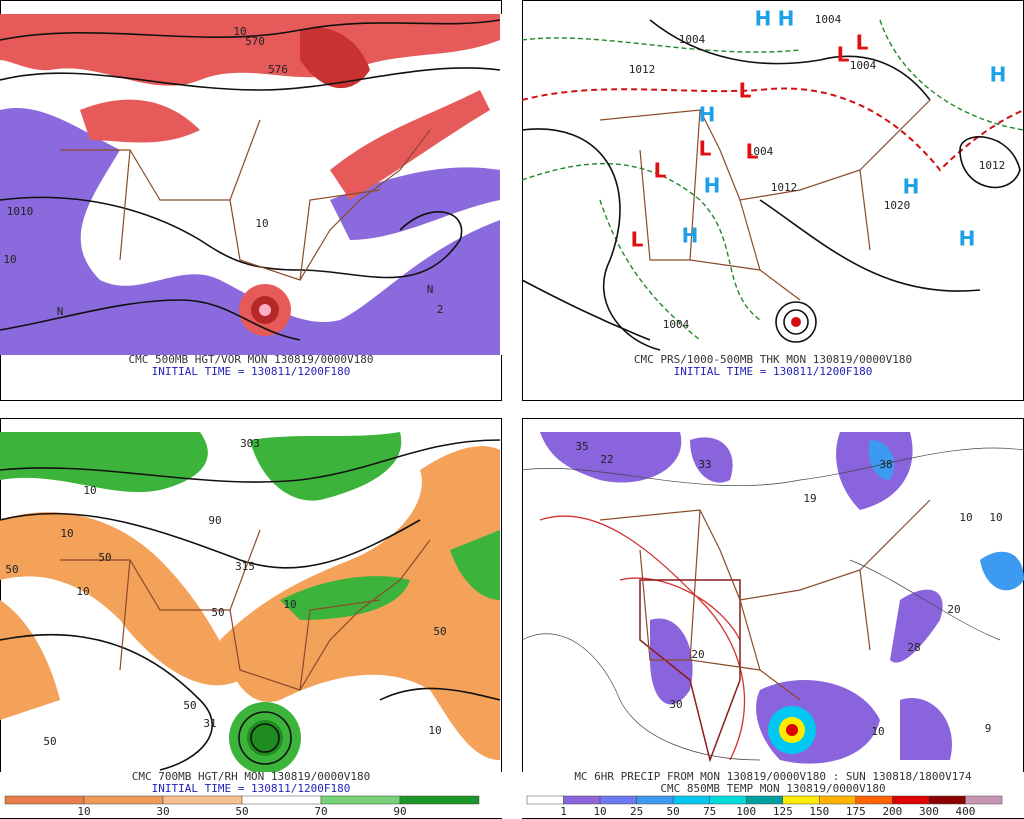  What do you see at coordinates (209, 723) in the screenshot?
I see `contour-label: 31` at bounding box center [209, 723].